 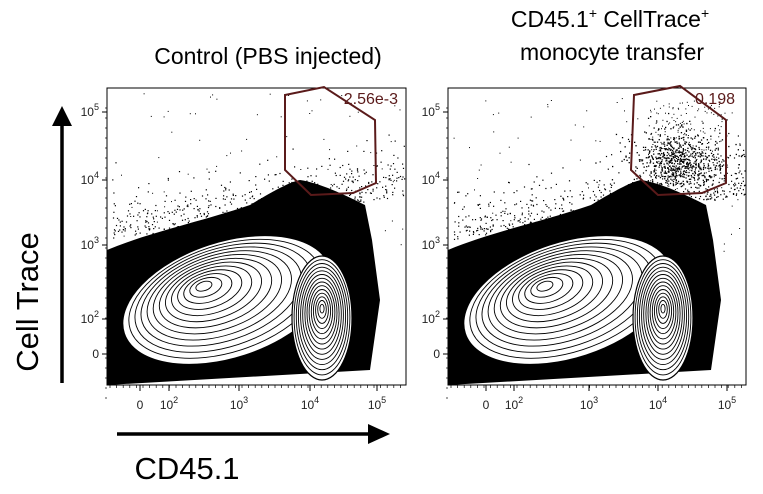 What do you see at coordinates (599, 177) in the screenshot?
I see `outlier-dots` at bounding box center [599, 177].